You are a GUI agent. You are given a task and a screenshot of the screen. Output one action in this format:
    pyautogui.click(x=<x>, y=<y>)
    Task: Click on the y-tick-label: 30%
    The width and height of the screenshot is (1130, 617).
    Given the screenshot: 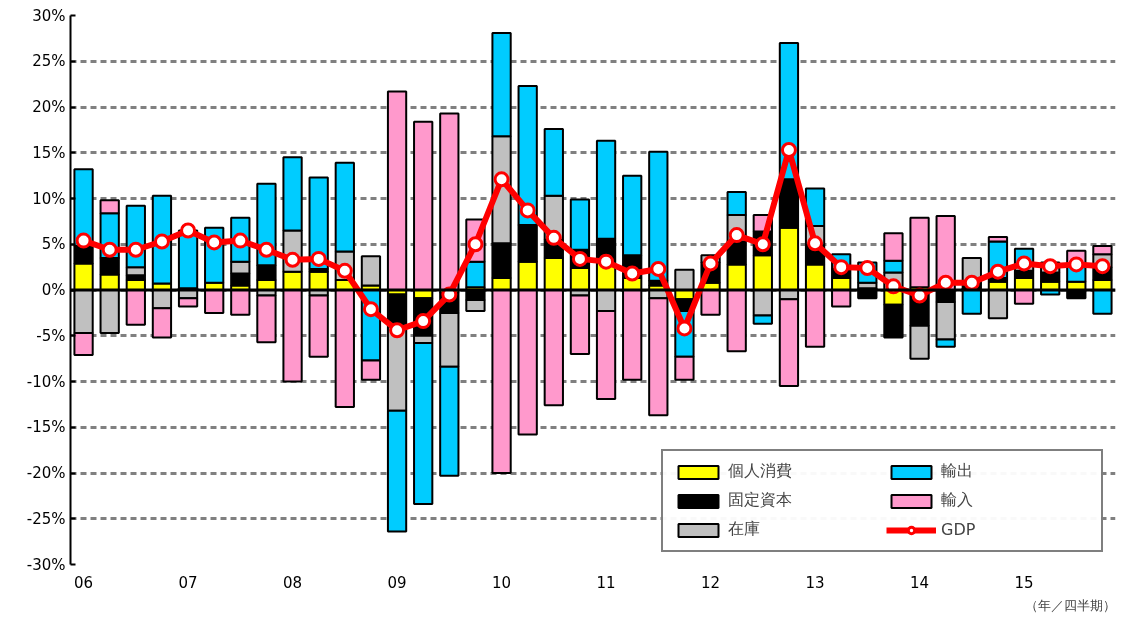 What is the action you would take?
    pyautogui.click(x=49, y=15)
    